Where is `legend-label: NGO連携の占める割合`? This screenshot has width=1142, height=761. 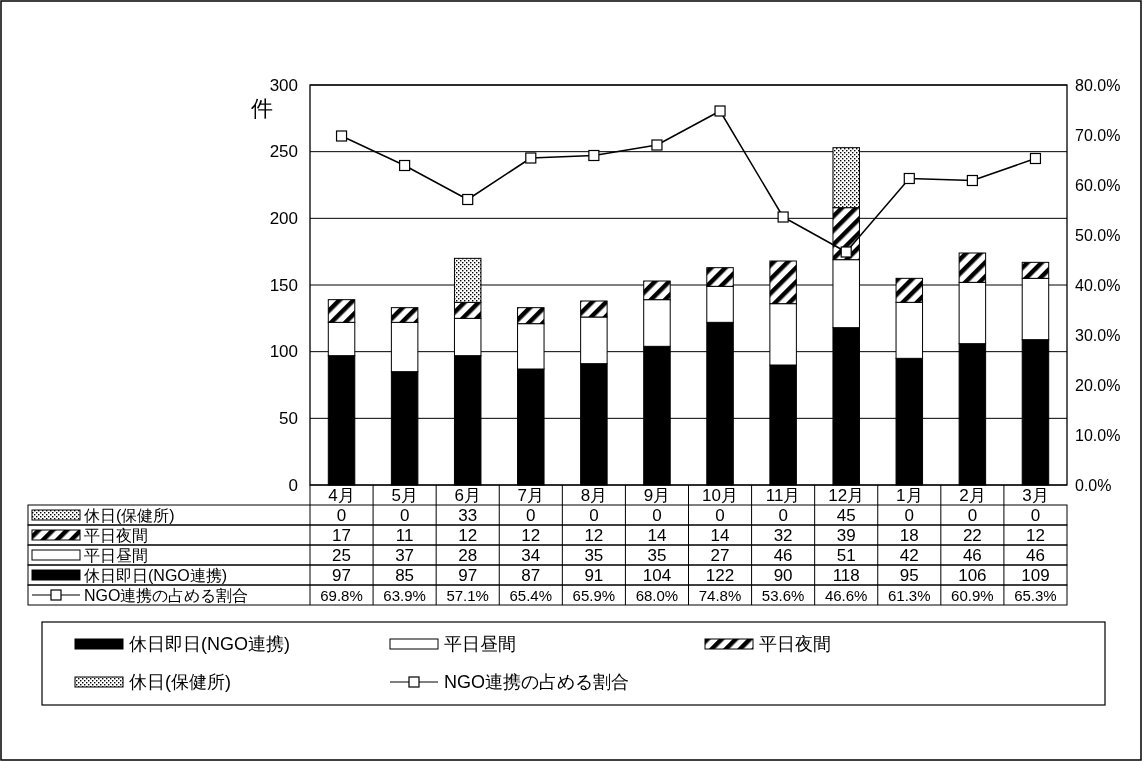
legend-label: NGO連携の占める割合 is located at coordinates (166, 595).